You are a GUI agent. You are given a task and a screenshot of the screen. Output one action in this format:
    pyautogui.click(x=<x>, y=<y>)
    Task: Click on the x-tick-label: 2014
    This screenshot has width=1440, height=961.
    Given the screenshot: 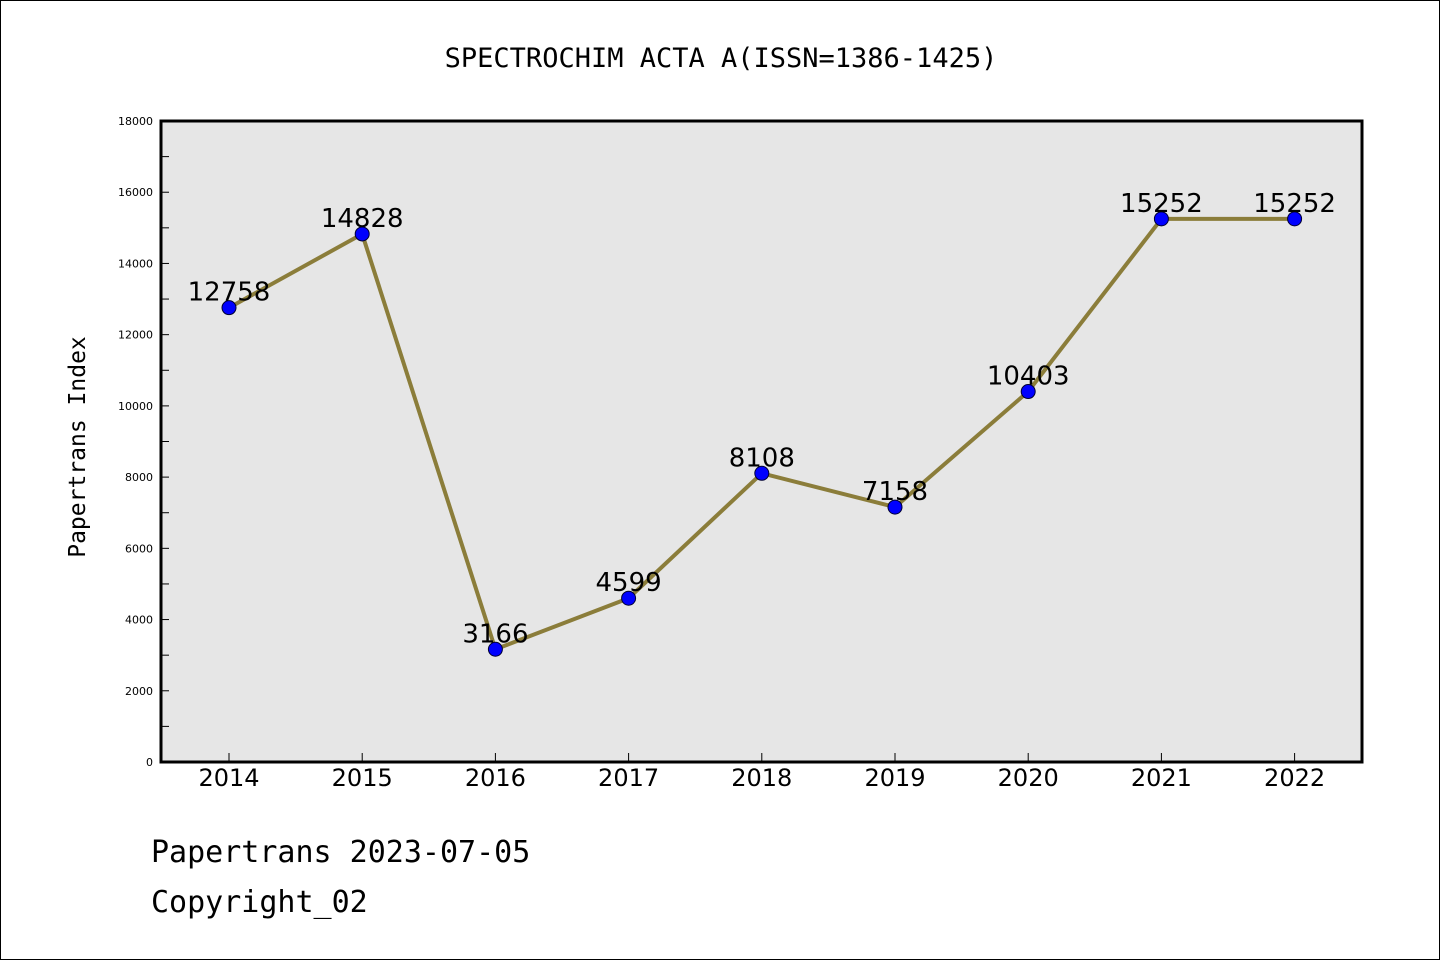 What is the action you would take?
    pyautogui.click(x=228, y=778)
    